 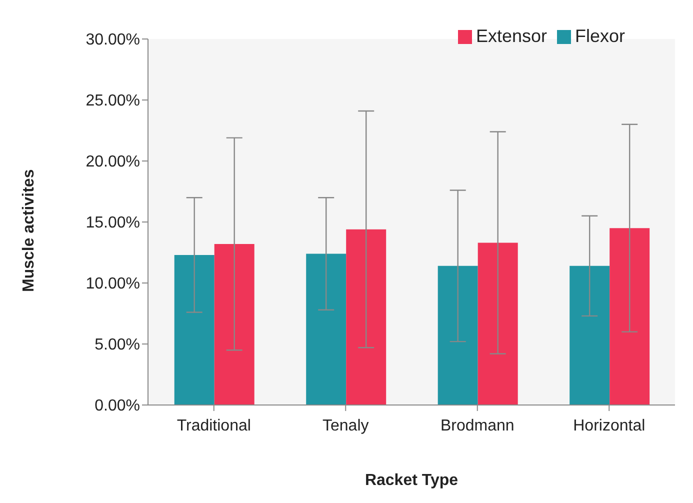 I want to click on y-tick-label: 5.00%, so click(x=117, y=345).